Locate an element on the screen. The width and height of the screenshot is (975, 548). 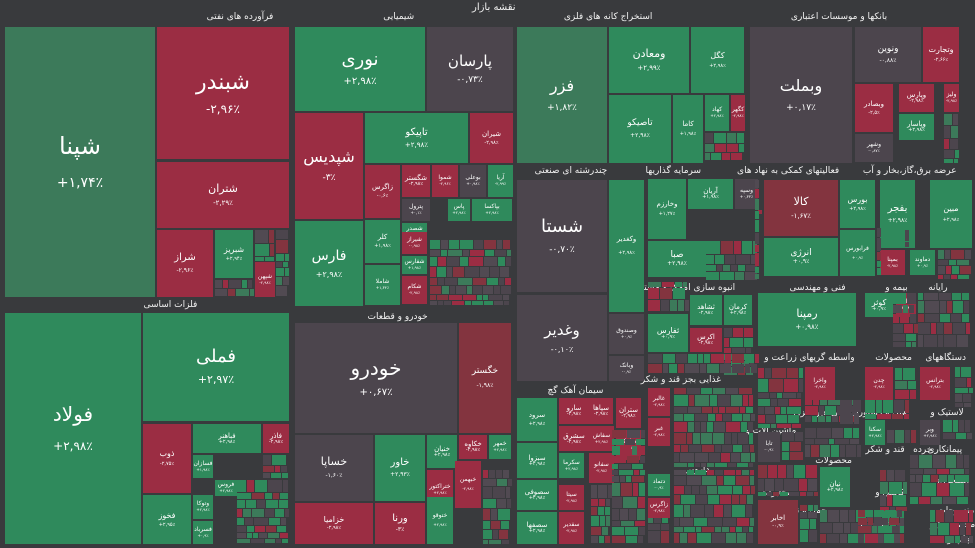
ticker-tile: پارسان -۰,۷۳٪ is located at coordinates (470, 69).